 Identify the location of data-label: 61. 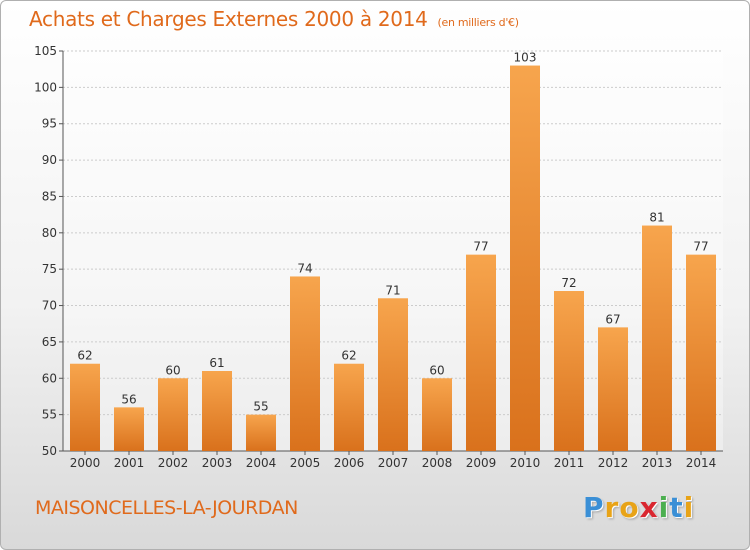
(216, 363).